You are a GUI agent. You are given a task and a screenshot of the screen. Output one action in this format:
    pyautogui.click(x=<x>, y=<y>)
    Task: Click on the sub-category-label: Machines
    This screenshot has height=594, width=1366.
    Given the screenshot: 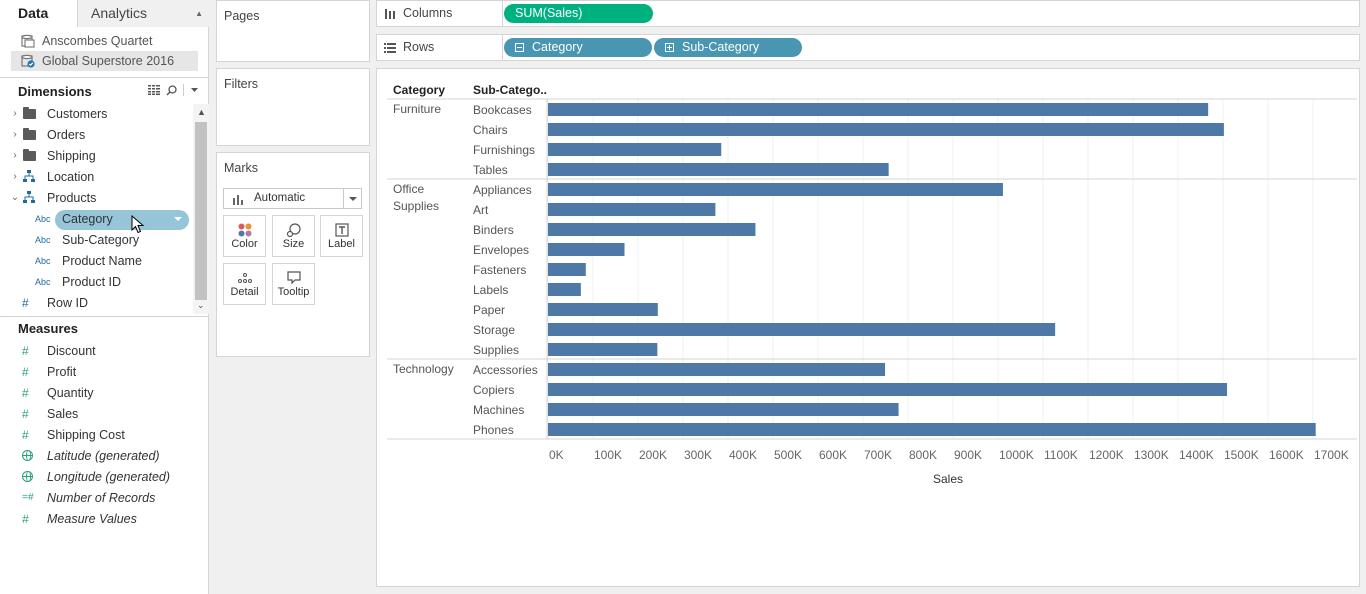 What is the action you would take?
    pyautogui.click(x=498, y=410)
    